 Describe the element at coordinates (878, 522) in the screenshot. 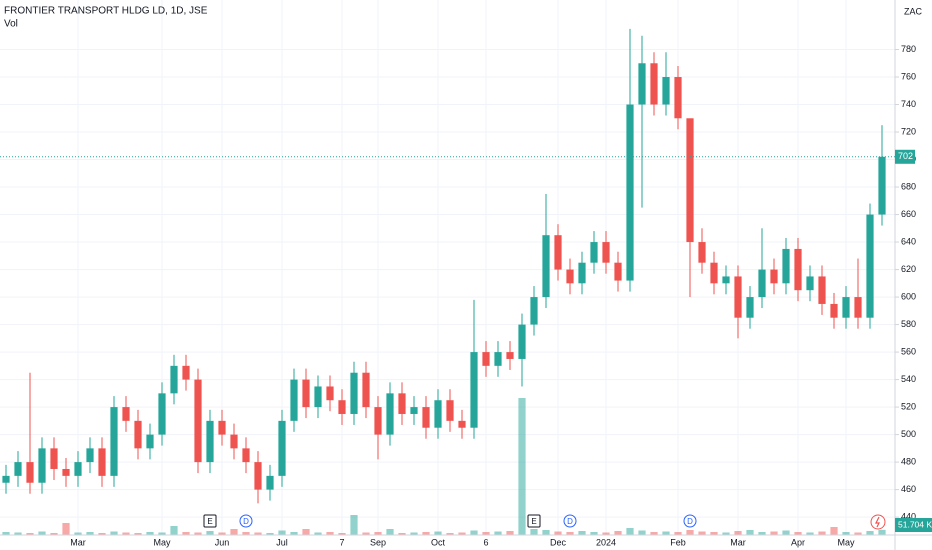

I see `alert-icon` at that location.